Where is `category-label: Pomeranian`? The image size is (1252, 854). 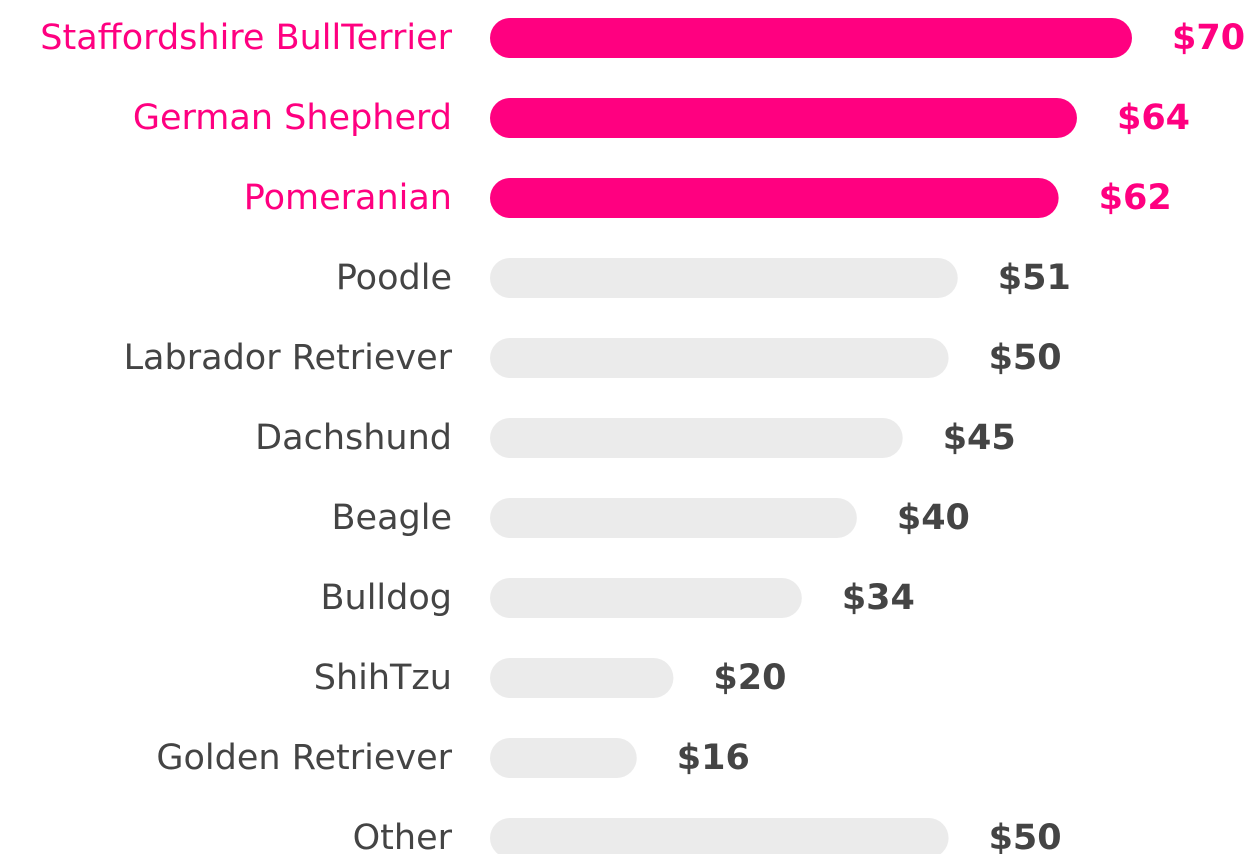 category-label: Pomeranian is located at coordinates (348, 198).